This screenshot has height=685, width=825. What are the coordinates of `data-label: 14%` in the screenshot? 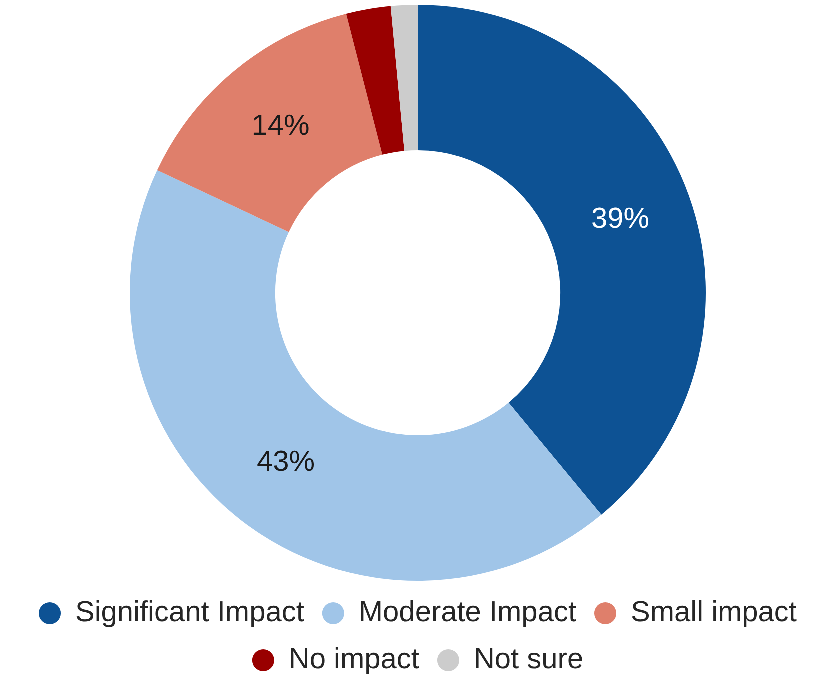 It's located at (281, 126).